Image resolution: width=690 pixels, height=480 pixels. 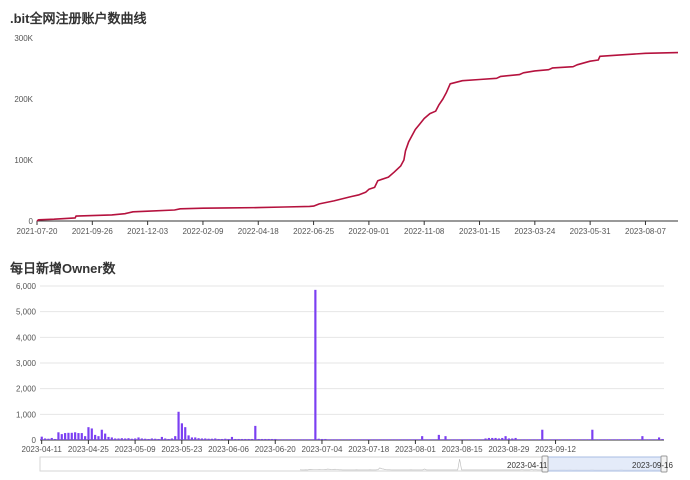 What do you see at coordinates (23, 160) in the screenshot?
I see `y-tick-label: 100K` at bounding box center [23, 160].